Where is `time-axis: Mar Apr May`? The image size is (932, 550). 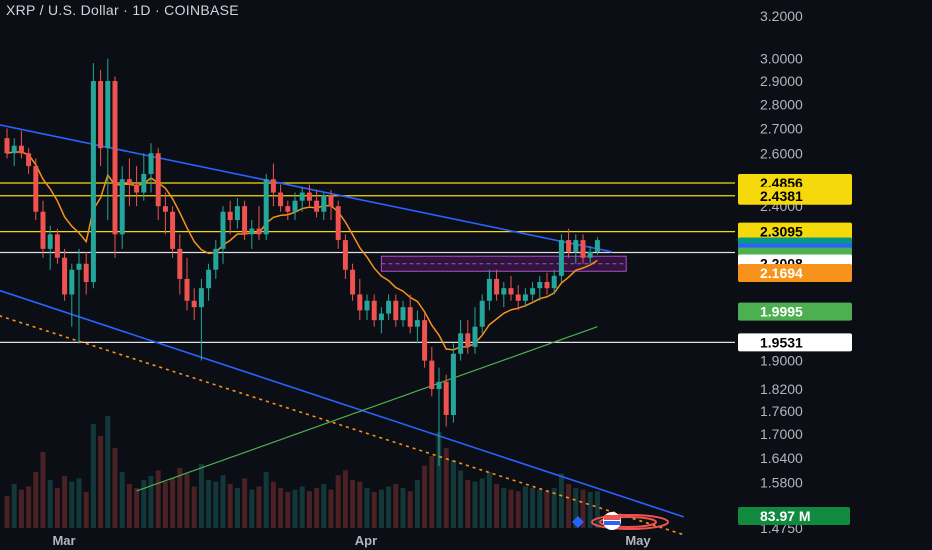
time-axis: Mar Apr May is located at coordinates (351, 540).